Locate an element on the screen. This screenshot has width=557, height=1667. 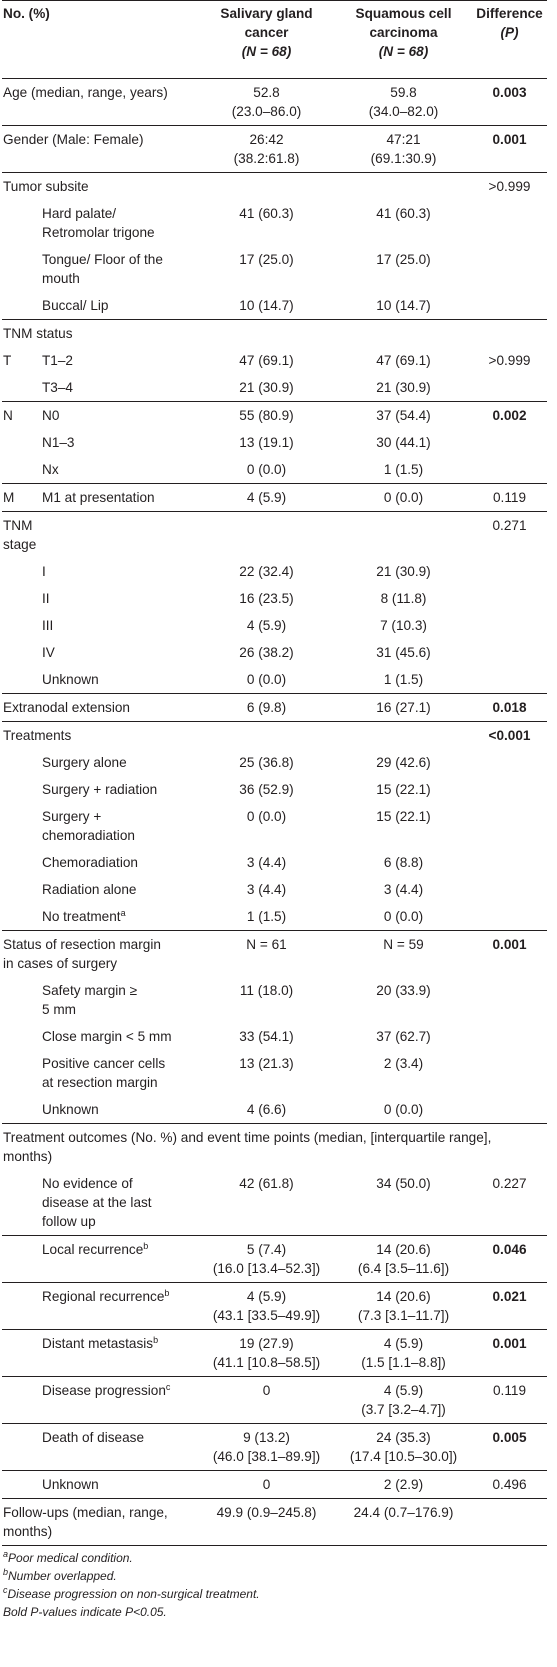
row-label: Surgery alone is located at coordinates (84, 762).